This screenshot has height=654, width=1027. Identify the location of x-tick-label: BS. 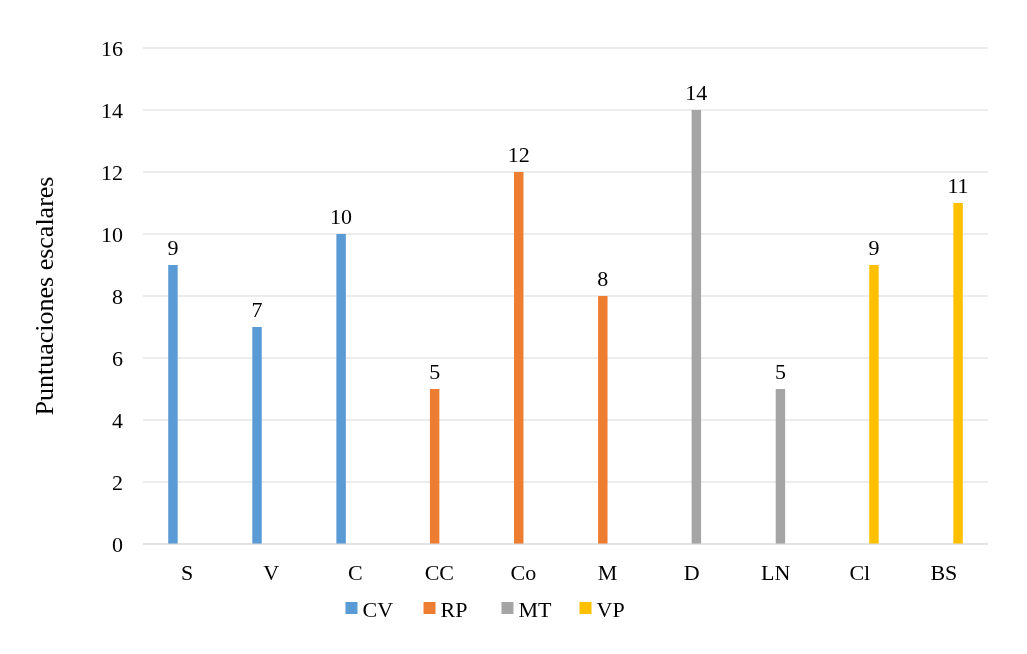
(944, 572).